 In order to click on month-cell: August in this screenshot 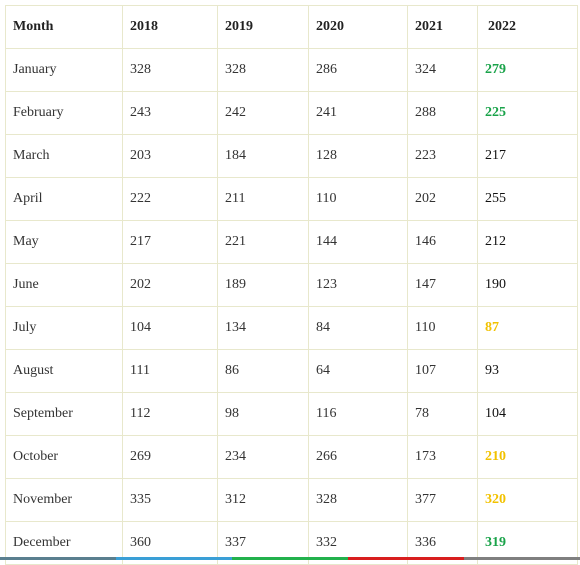, I will do `click(64, 371)`.